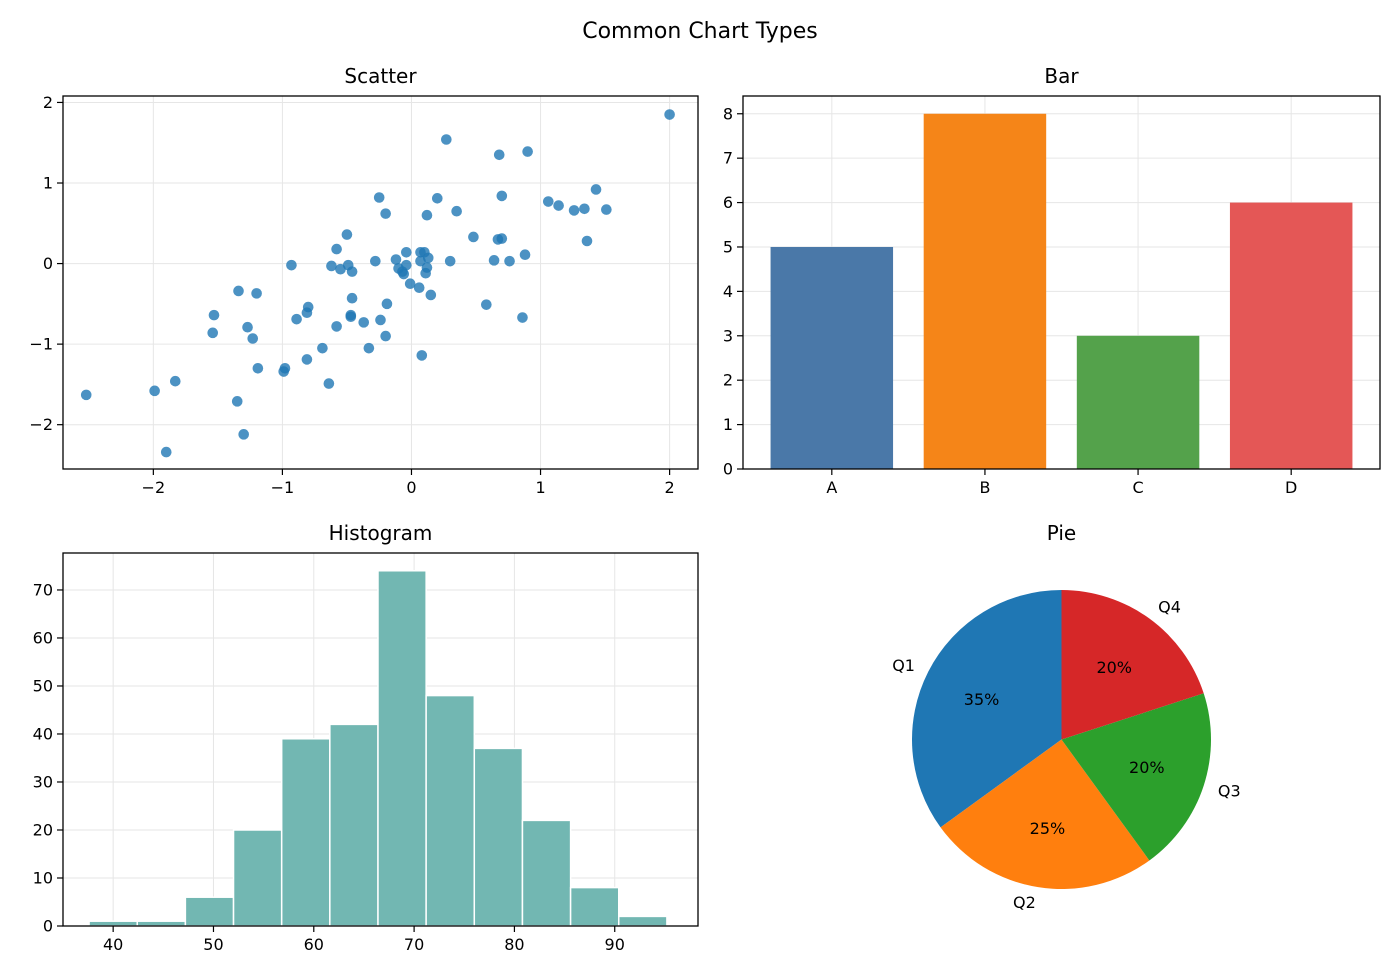  What do you see at coordinates (728, 291) in the screenshot?
I see `y-tick-label: 4` at bounding box center [728, 291].